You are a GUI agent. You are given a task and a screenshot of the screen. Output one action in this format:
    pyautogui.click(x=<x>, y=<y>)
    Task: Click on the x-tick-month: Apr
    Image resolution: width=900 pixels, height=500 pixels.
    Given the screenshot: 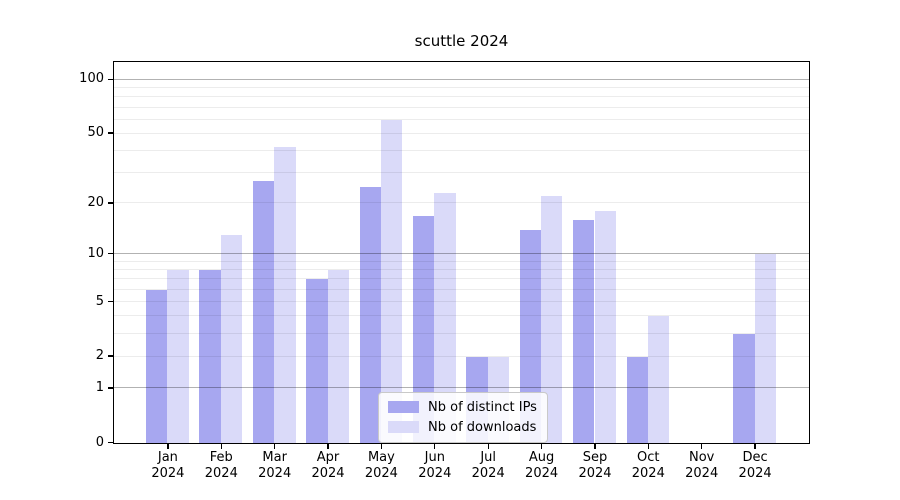 What is the action you would take?
    pyautogui.click(x=328, y=457)
    